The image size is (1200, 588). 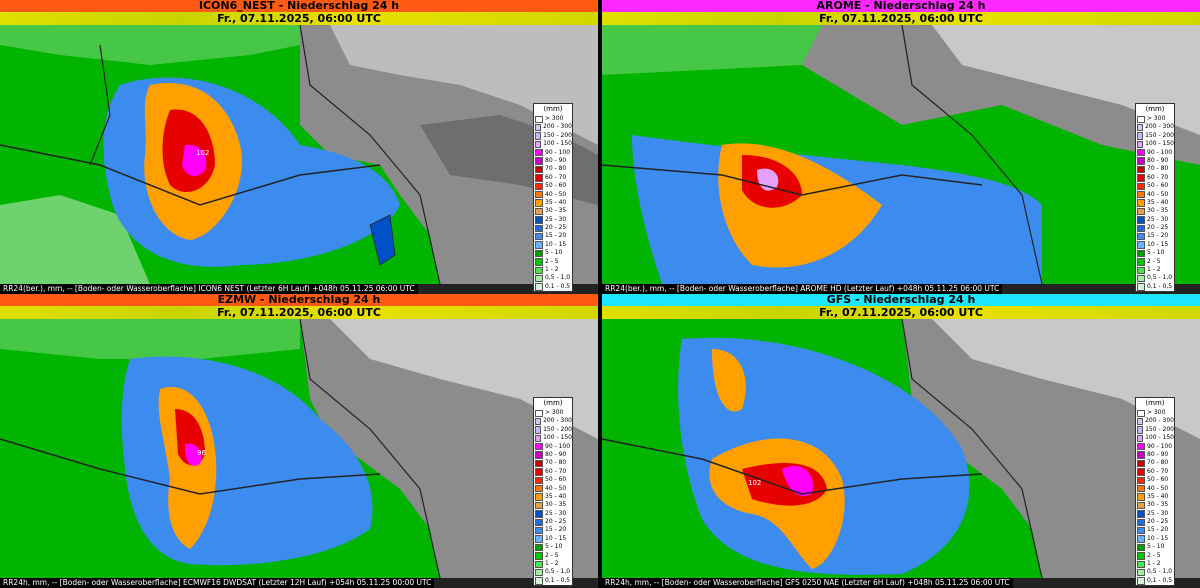 I want to click on panel-title: AROME - Niederschlag 24 h, so click(x=901, y=6).